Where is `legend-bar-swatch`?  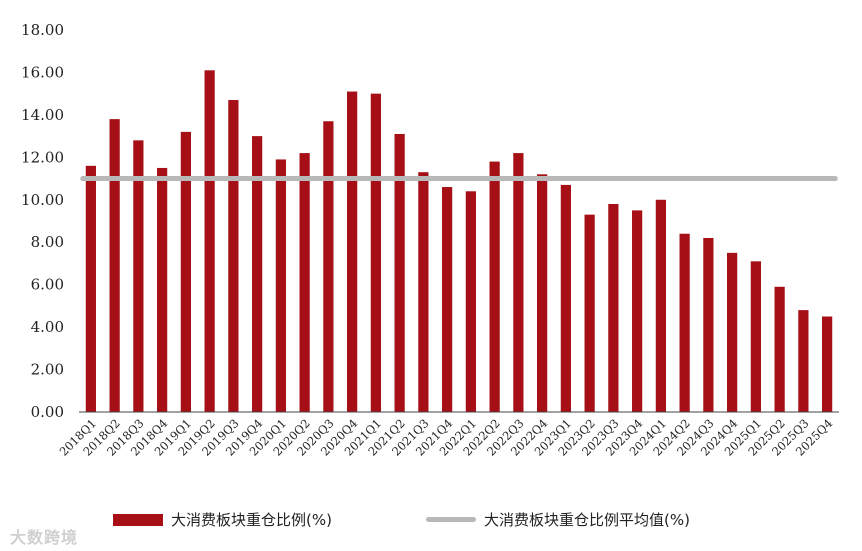
legend-bar-swatch is located at coordinates (138, 519).